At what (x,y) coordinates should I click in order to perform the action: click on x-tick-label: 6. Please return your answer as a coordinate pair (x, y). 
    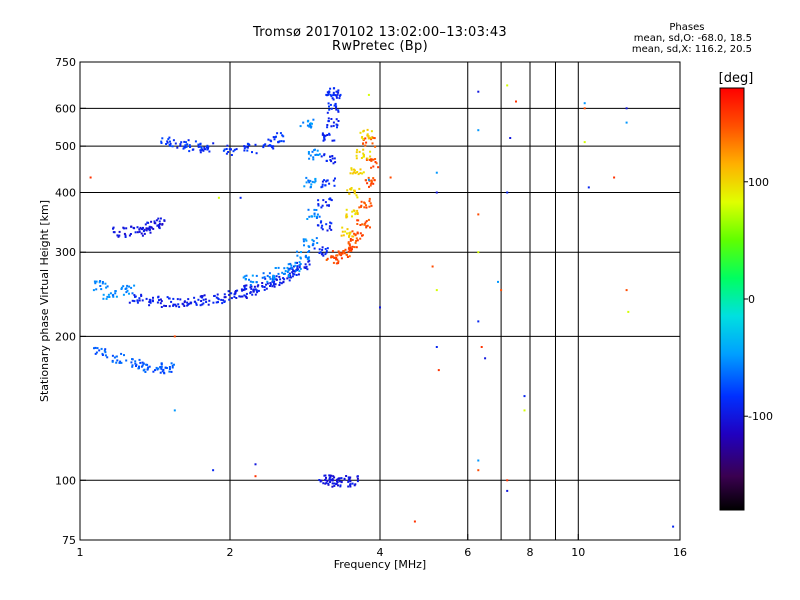
    Looking at the image, I should click on (467, 552).